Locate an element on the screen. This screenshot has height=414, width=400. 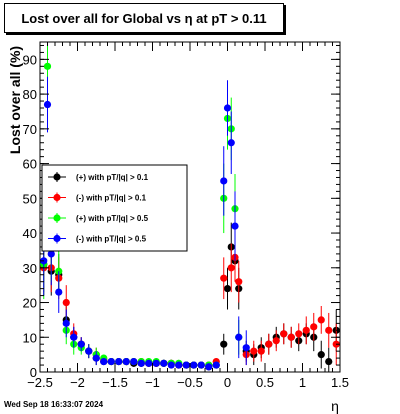
legend-box is located at coordinates (114, 208).